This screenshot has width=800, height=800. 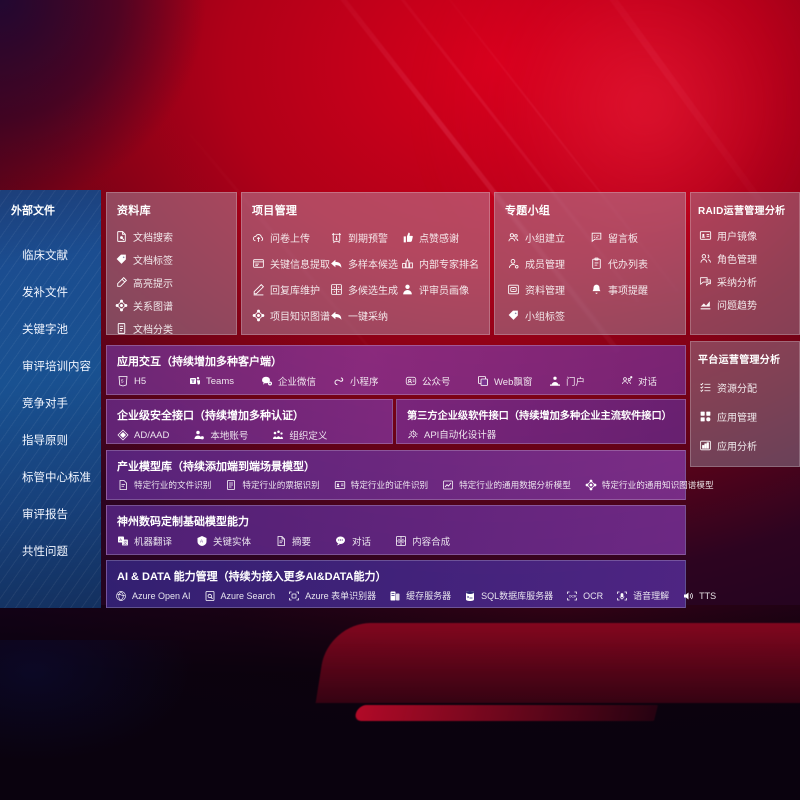 I want to click on model-item-knowledge-graph: 特定行业的通用知识图谱模型, so click(x=649, y=485).